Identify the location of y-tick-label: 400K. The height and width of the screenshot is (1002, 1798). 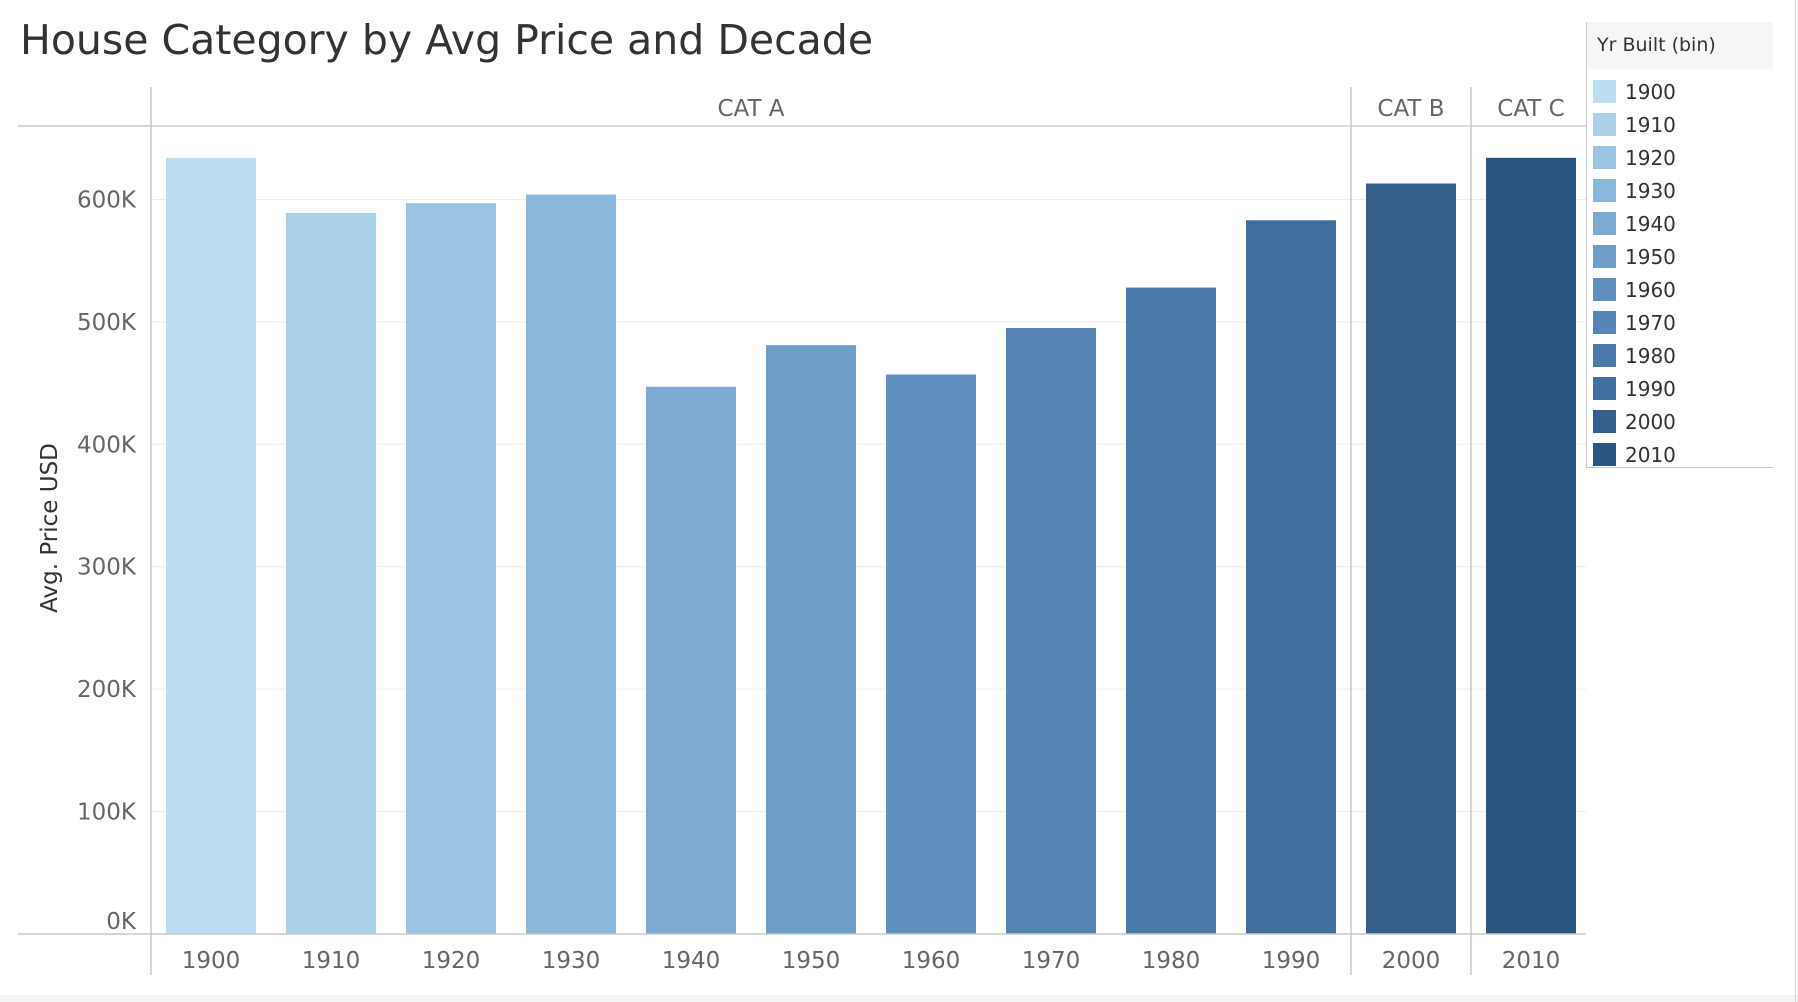
(107, 445).